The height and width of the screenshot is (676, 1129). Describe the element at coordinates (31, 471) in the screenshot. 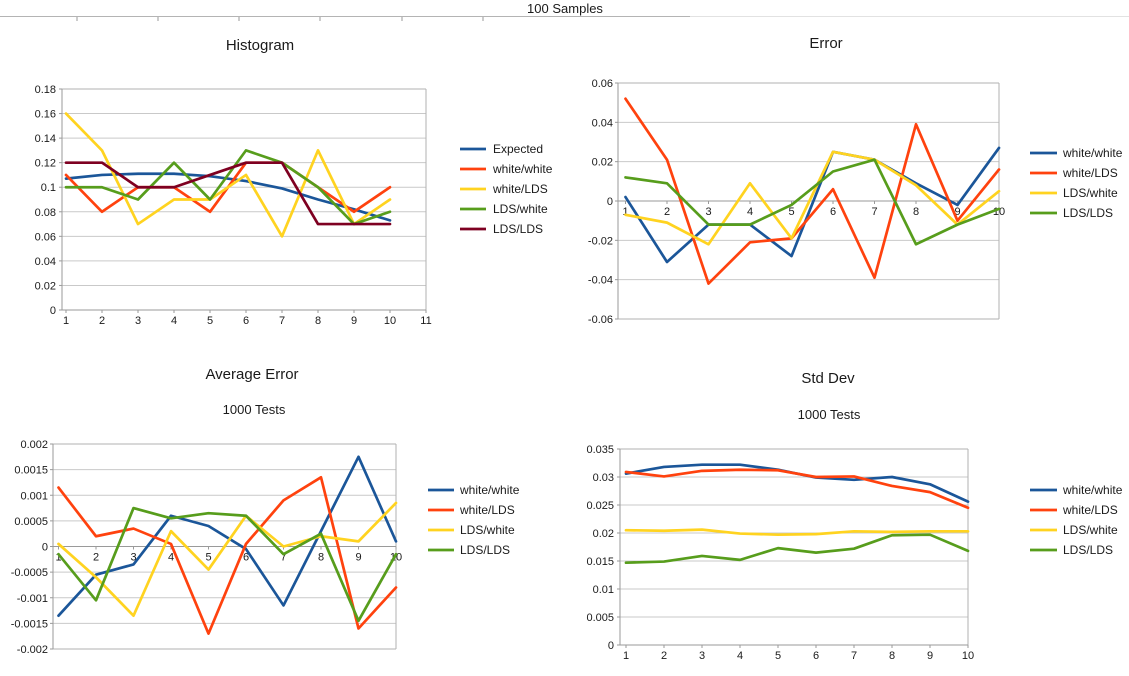

I see `y-axis-label: 0.0015` at that location.